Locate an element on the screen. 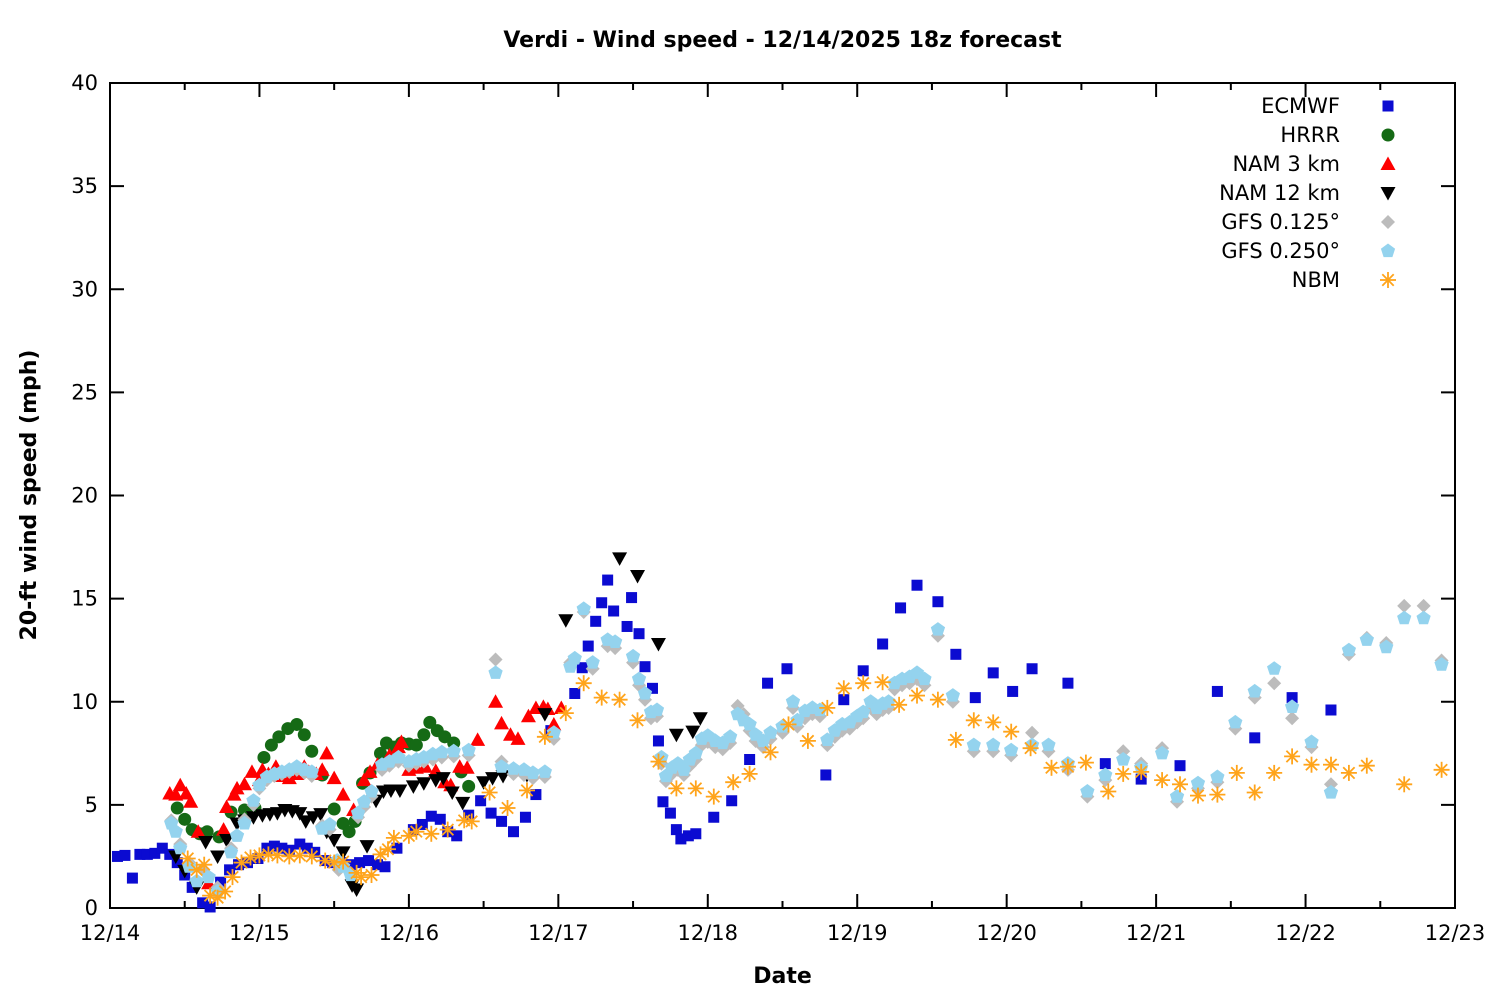 This screenshot has height=1000, width=1500. legend-label-nam-3-km: NAM 3 km is located at coordinates (1286, 164).